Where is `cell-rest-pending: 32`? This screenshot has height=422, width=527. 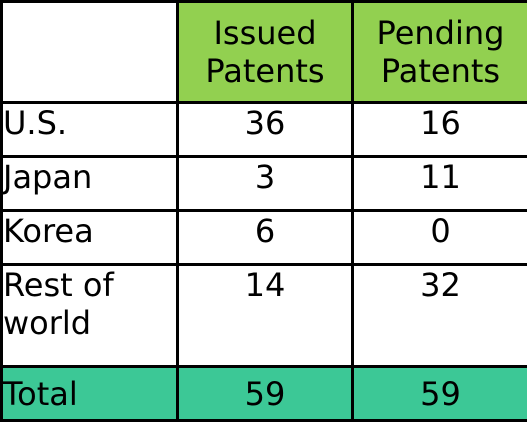 cell-rest-pending: 32 is located at coordinates (440, 316).